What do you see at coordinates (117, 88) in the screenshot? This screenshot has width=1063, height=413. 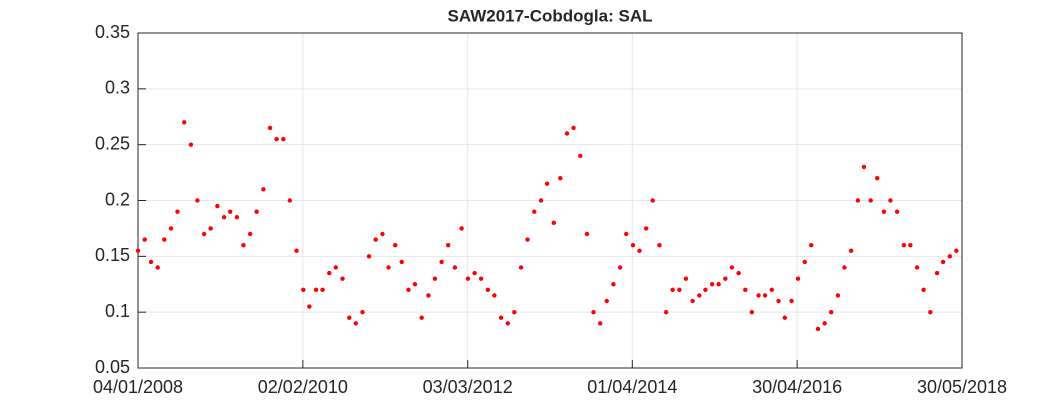 I see `y-tick-label: 0.3` at bounding box center [117, 88].